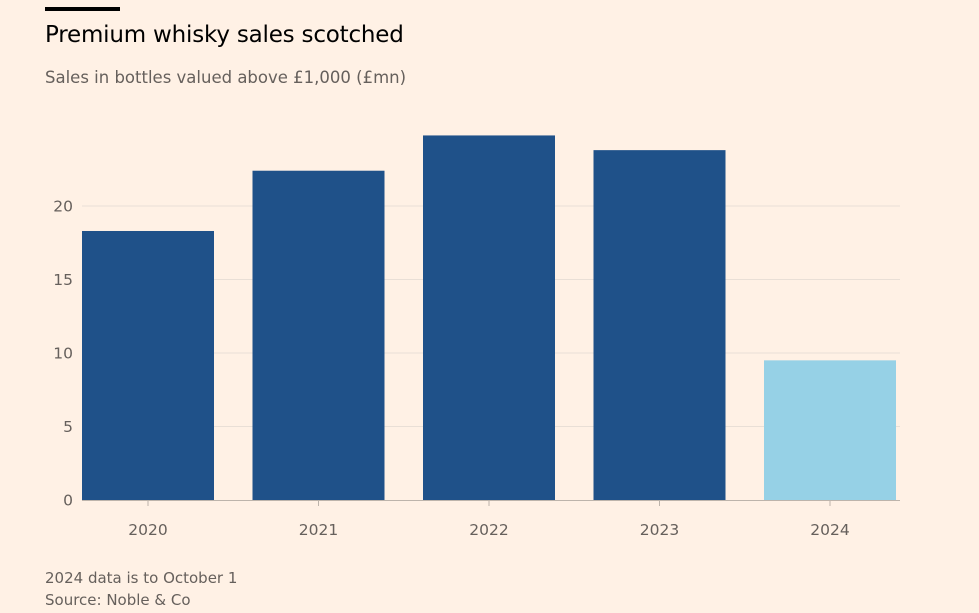  Describe the element at coordinates (63, 207) in the screenshot. I see `y-tick-label: 20` at that location.